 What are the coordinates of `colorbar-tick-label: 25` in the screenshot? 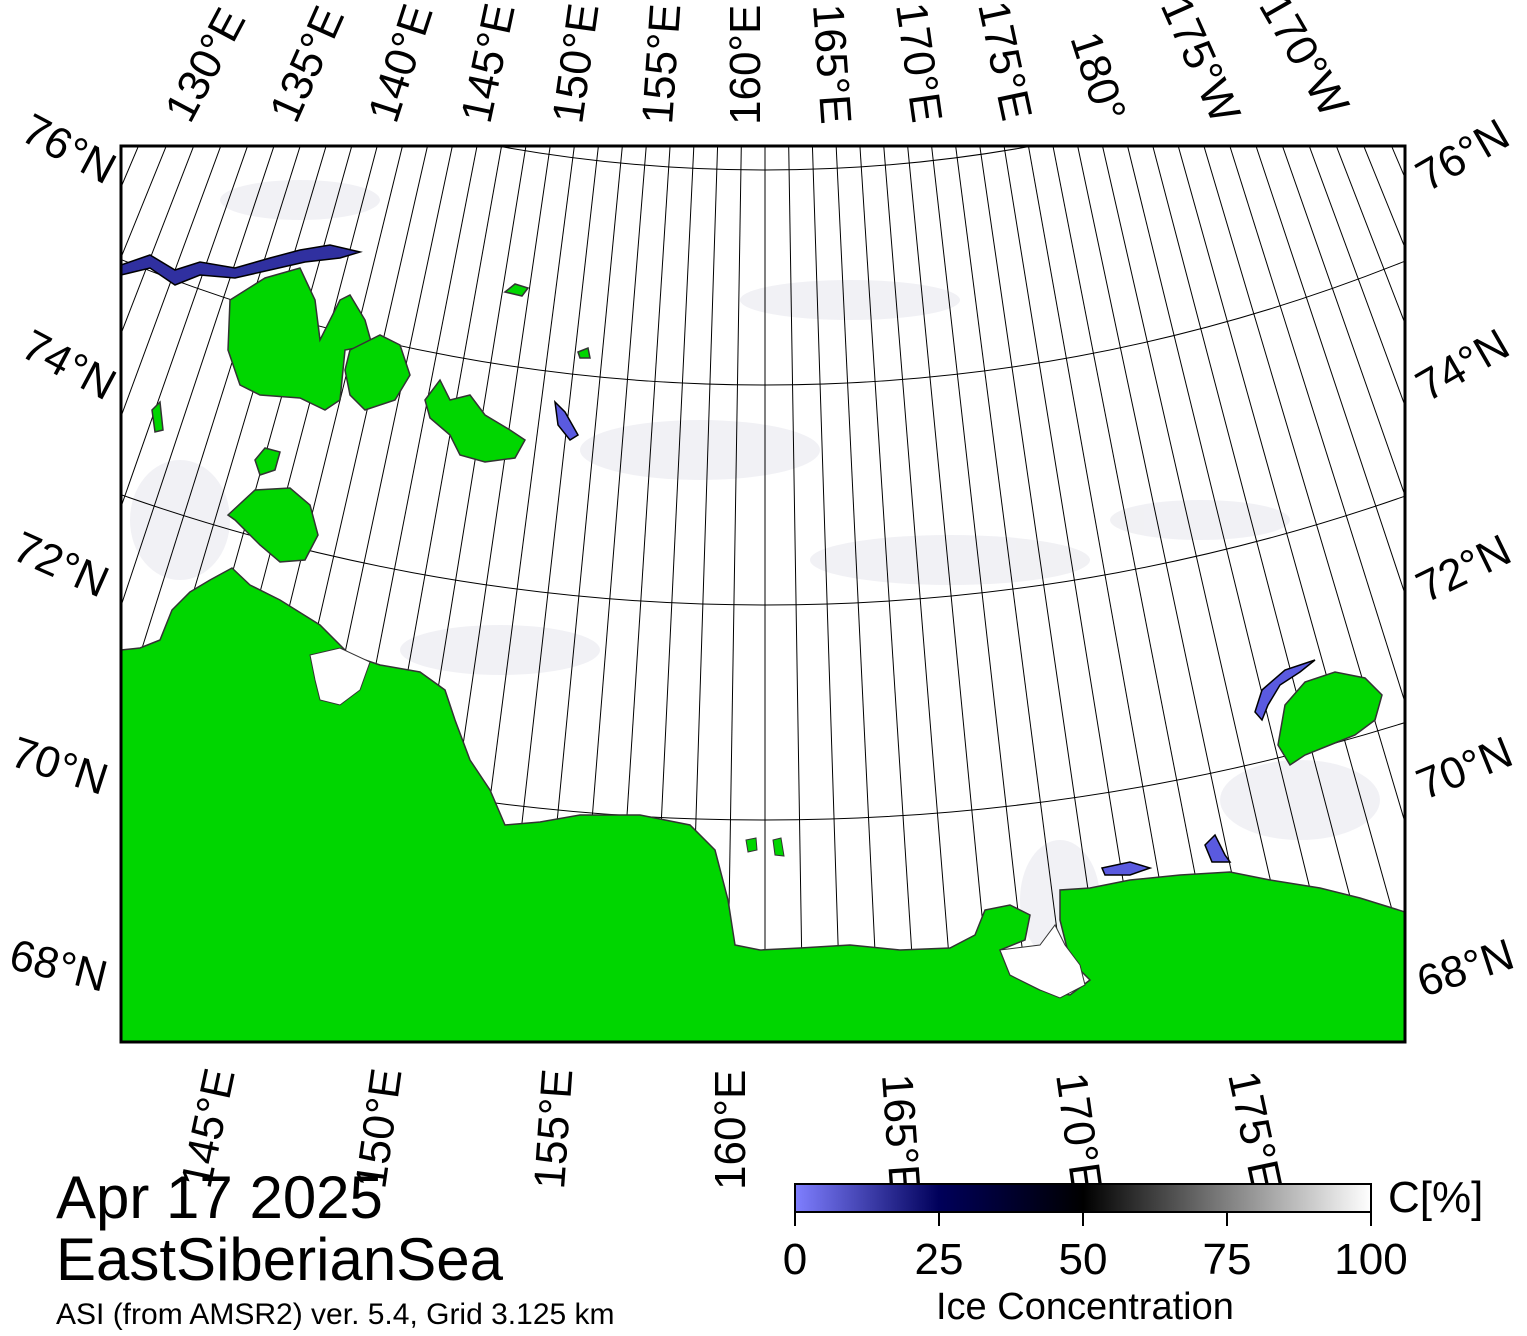 It's located at (939, 1259).